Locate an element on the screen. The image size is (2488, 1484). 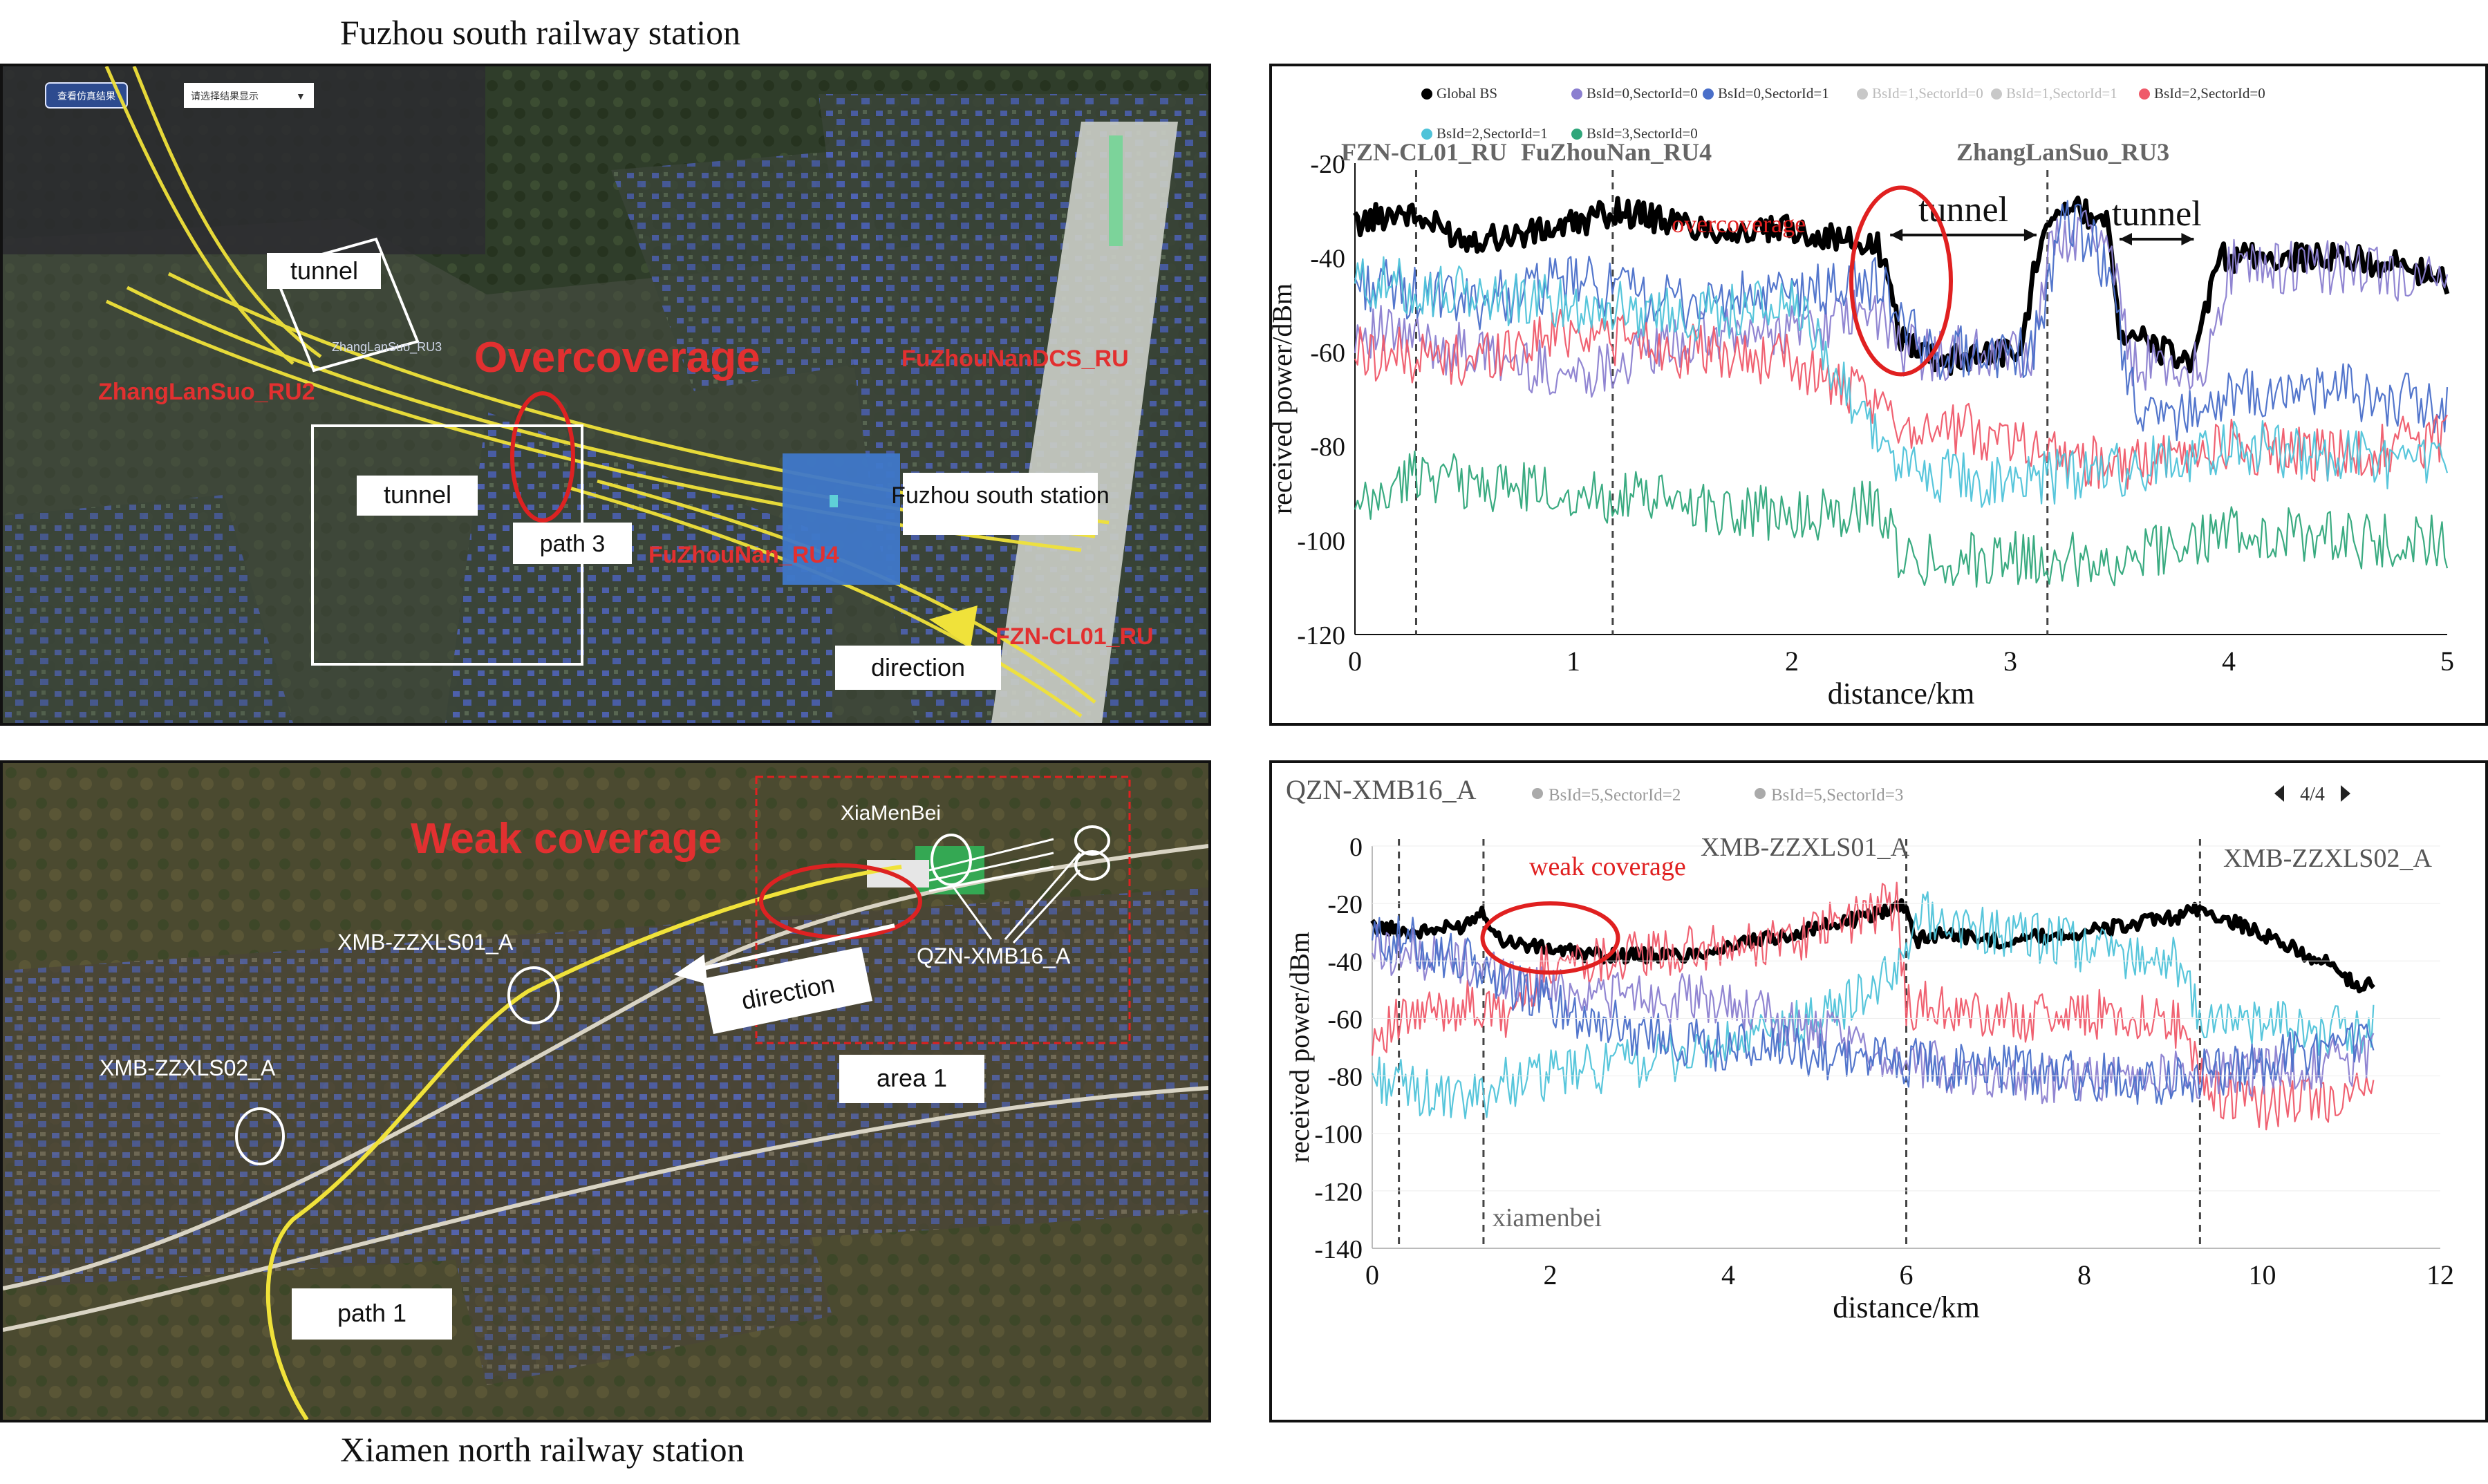
x-tick-label: 8 is located at coordinates (2084, 1274).